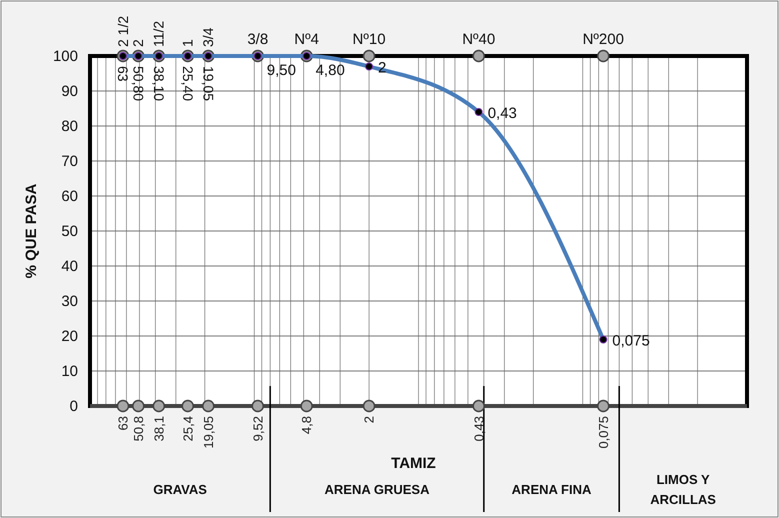 This screenshot has width=779, height=518. Describe the element at coordinates (413, 463) in the screenshot. I see `x-axis-title: TAMIZ` at that location.